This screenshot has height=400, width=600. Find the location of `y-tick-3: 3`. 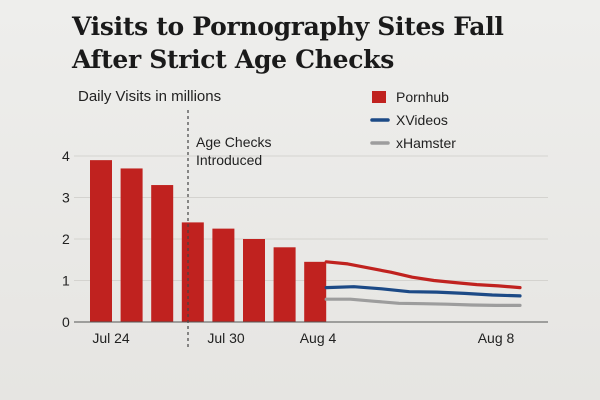

y-tick-3: 3 is located at coordinates (66, 198).